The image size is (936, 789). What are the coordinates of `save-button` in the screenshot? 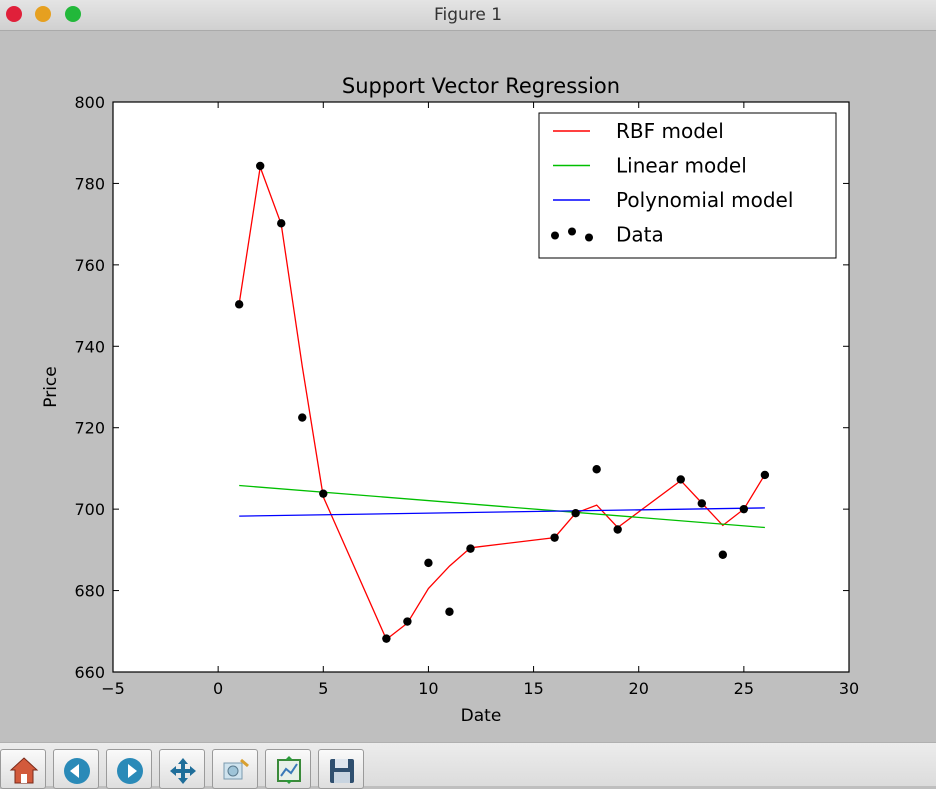 It's located at (341, 769).